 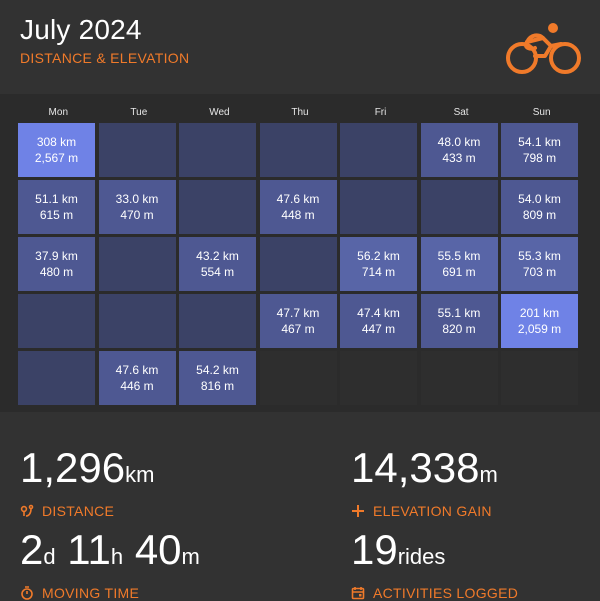 What do you see at coordinates (56, 215) in the screenshot?
I see `day-elevation: 615 m` at bounding box center [56, 215].